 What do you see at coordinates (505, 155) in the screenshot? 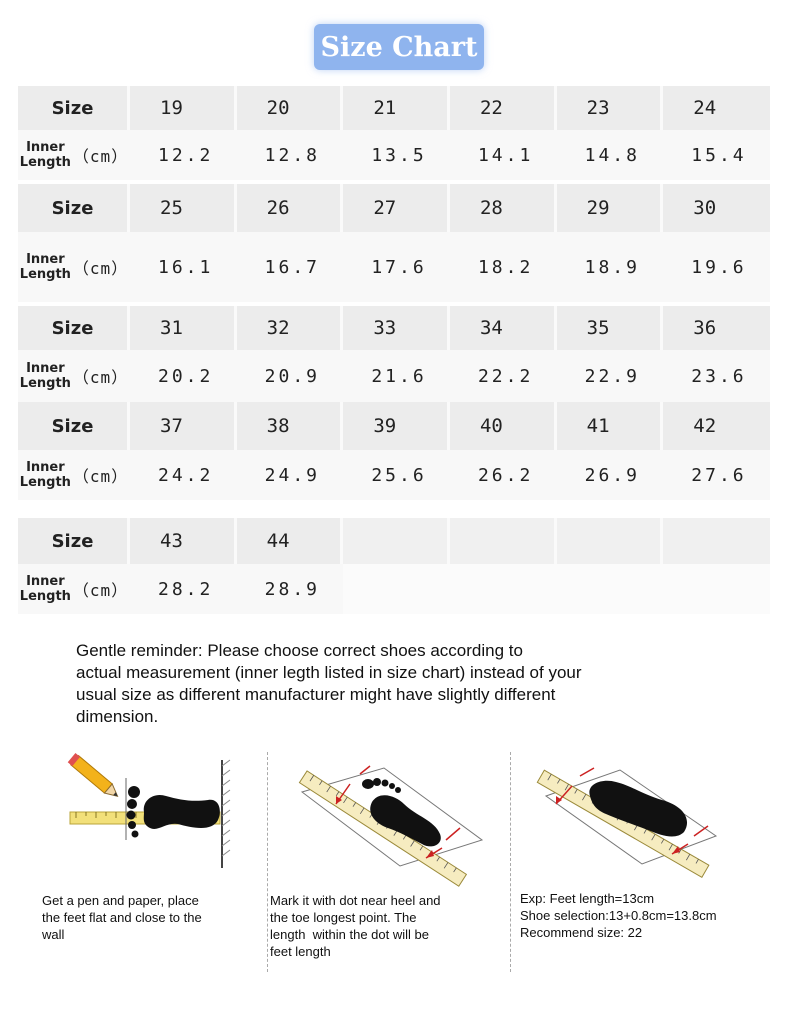
I see `length-cell: 14.1` at bounding box center [505, 155].